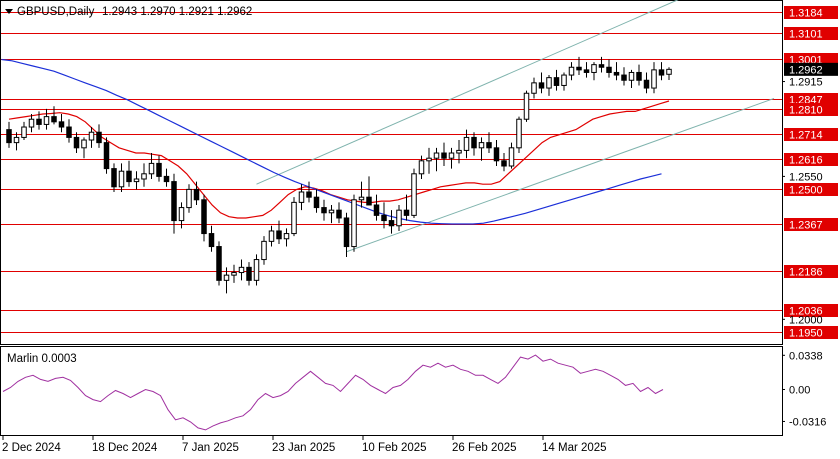  I want to click on oscillator-series, so click(333, 392).